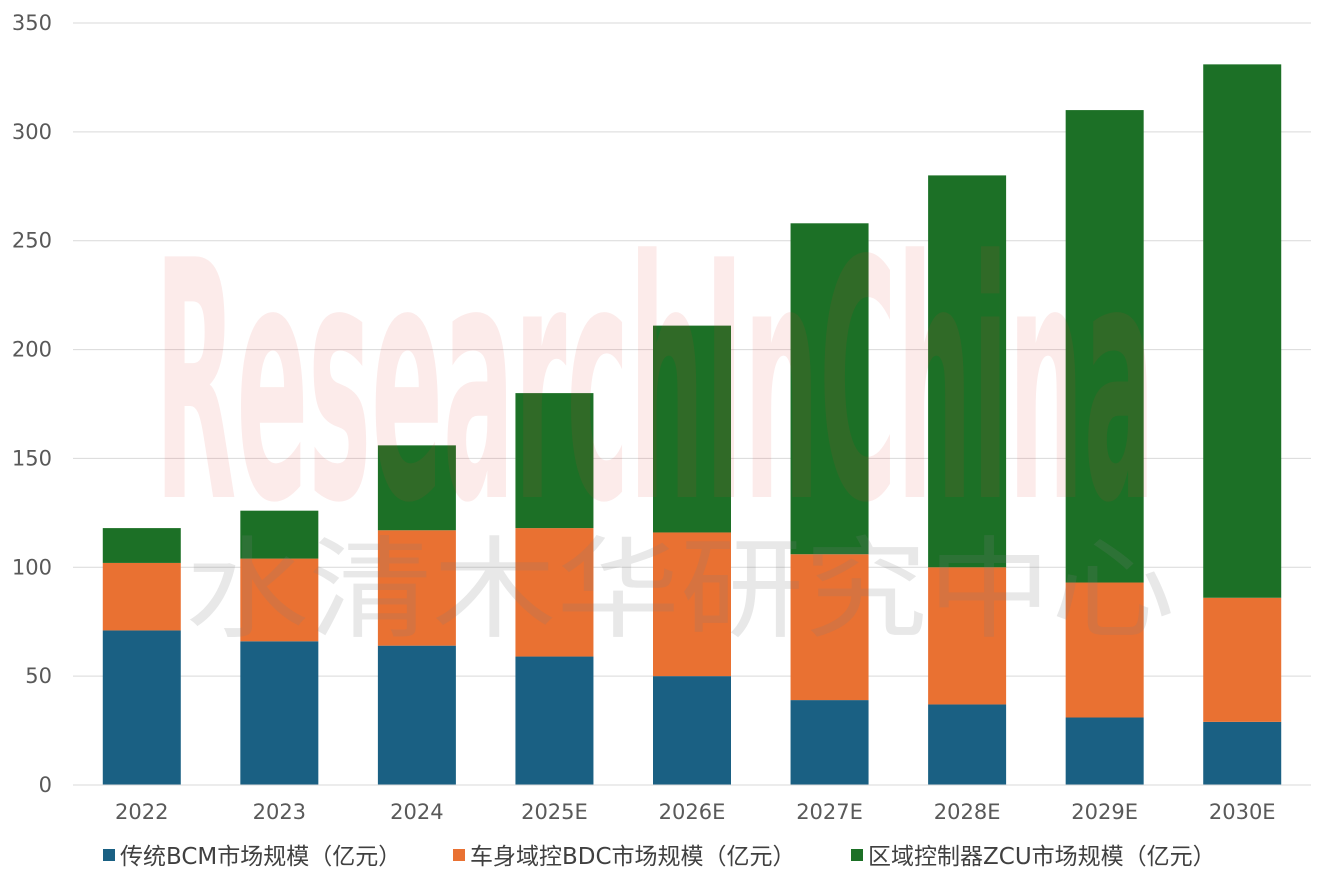 The height and width of the screenshot is (889, 1334). I want to click on bar-segment-s2-c5, so click(829, 389).